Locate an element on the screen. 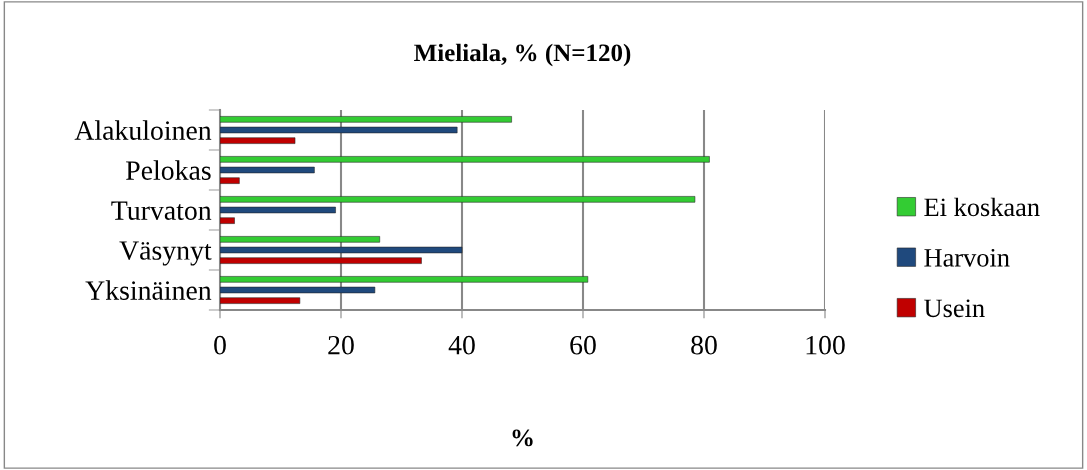  chart-title: Mieliala, % (N=120) is located at coordinates (522, 55).